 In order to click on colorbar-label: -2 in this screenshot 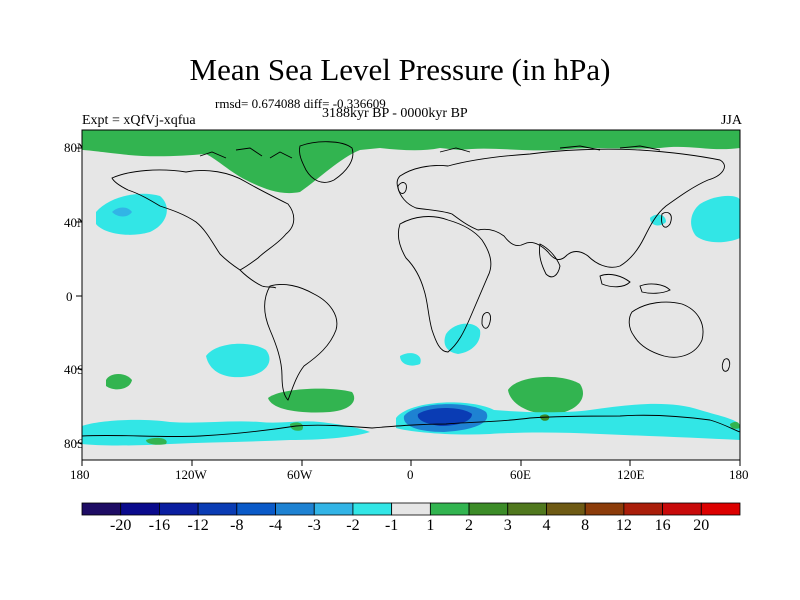, I will do `click(353, 525)`.